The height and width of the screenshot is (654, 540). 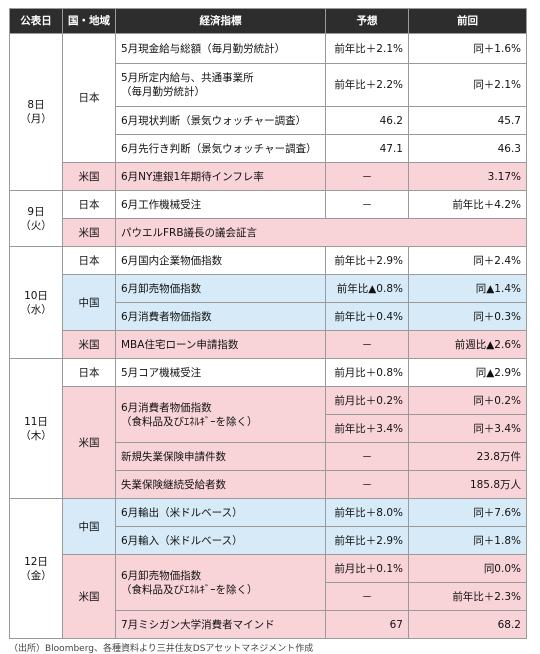 What do you see at coordinates (467, 540) in the screenshot?
I see `previous-cell: 同＋1.8%` at bounding box center [467, 540].